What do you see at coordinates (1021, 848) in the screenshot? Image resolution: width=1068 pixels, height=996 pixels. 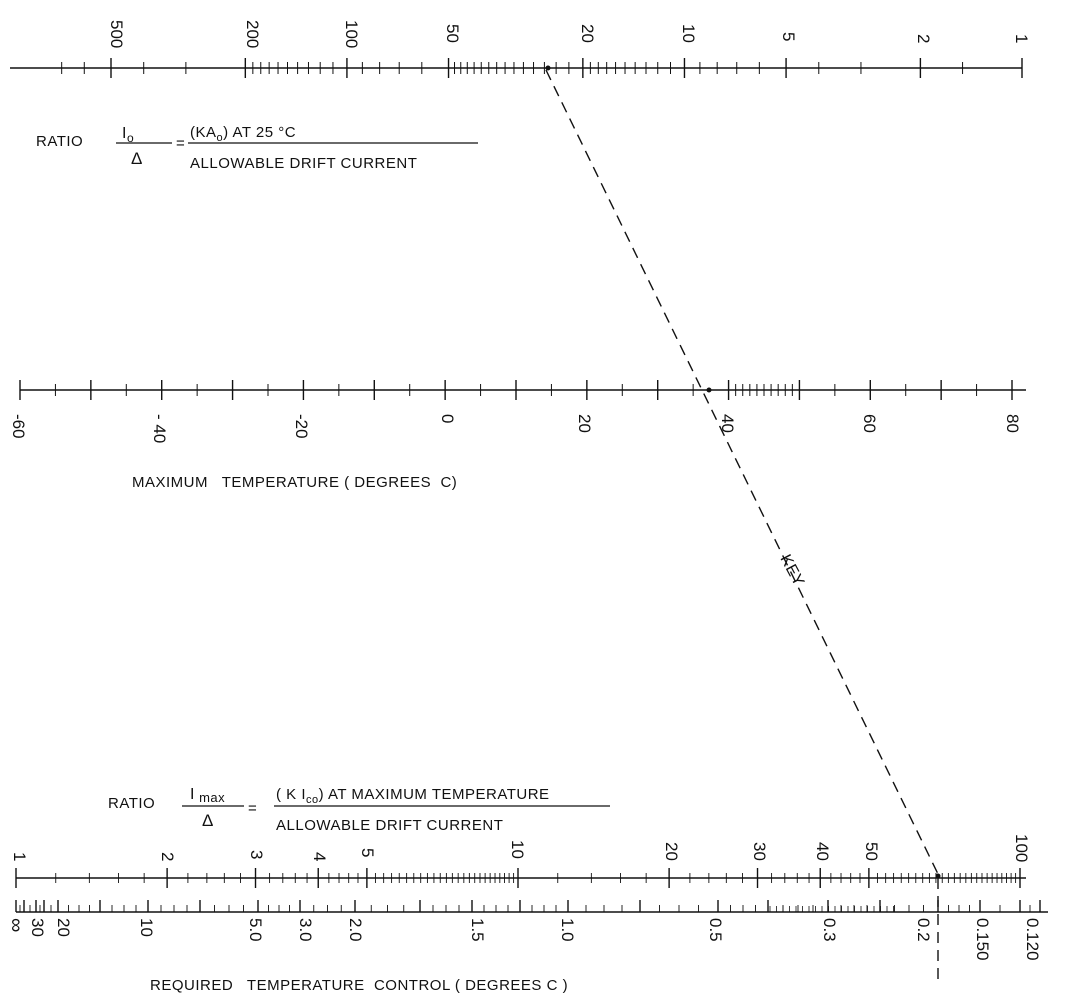 I see `ratio-tick-label-100: 100` at bounding box center [1021, 848].